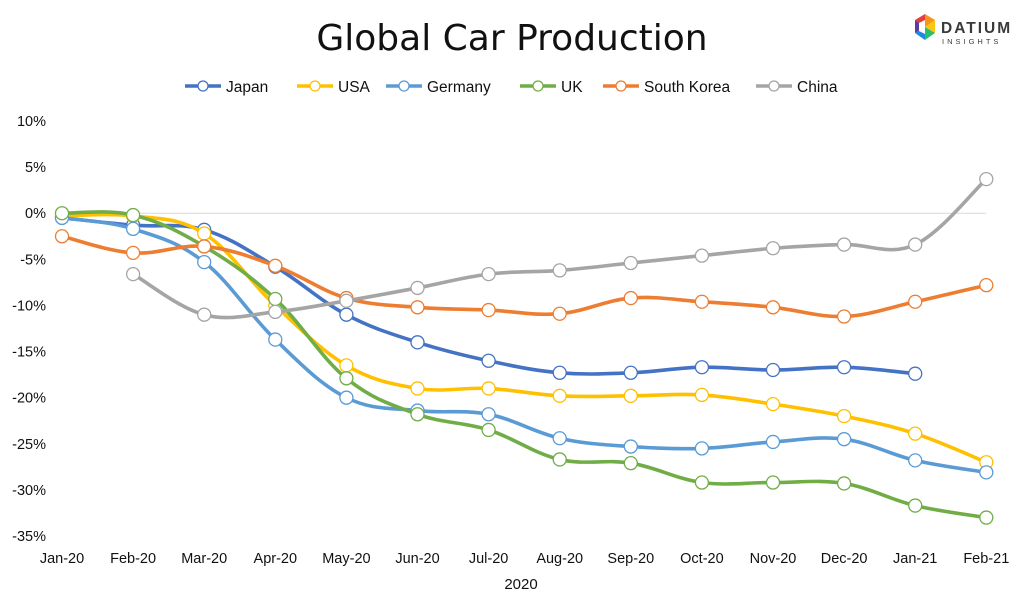 This screenshot has height=616, width=1024. Describe the element at coordinates (29, 329) in the screenshot. I see `y-axis: 10% 5% 0% -5% -10% -15% -20% -25% -30% -35%` at that location.